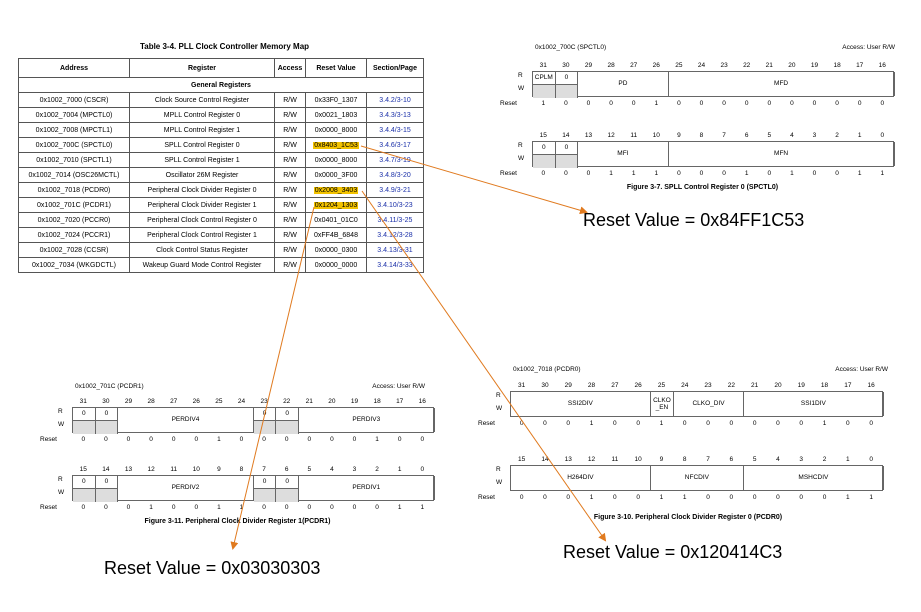 This screenshot has width=921, height=612. What do you see at coordinates (253, 488) in the screenshot?
I see `lo-field-box: 0 0 PERDIV2 0 0 PERDIV1` at bounding box center [253, 488].